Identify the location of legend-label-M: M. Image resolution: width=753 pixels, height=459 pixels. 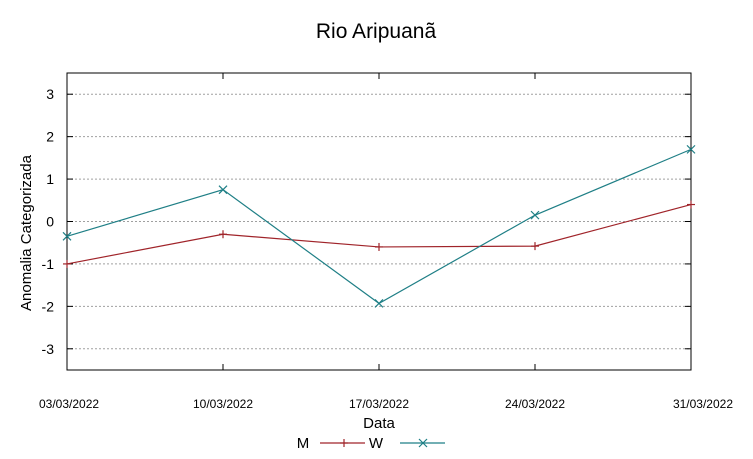
(303, 443).